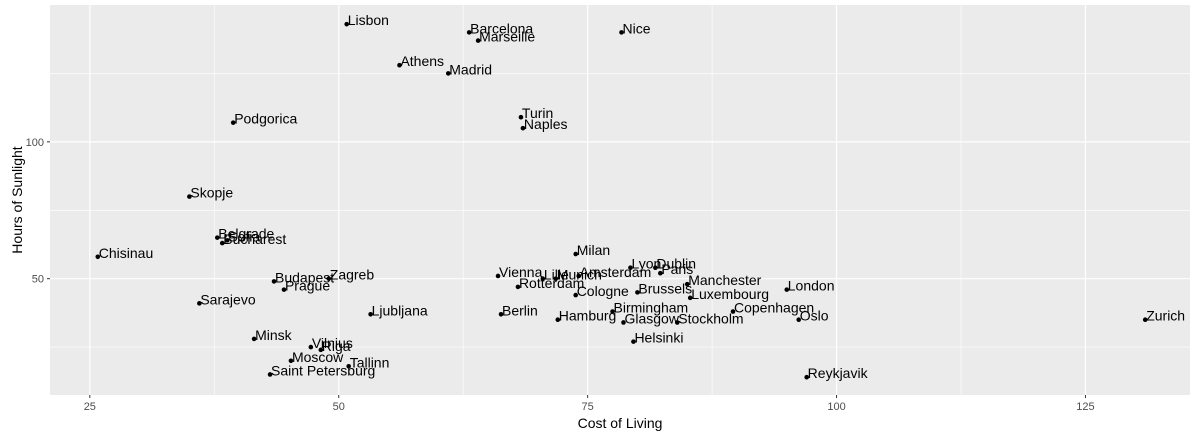  I want to click on point-label: Hamburg, so click(588, 316).